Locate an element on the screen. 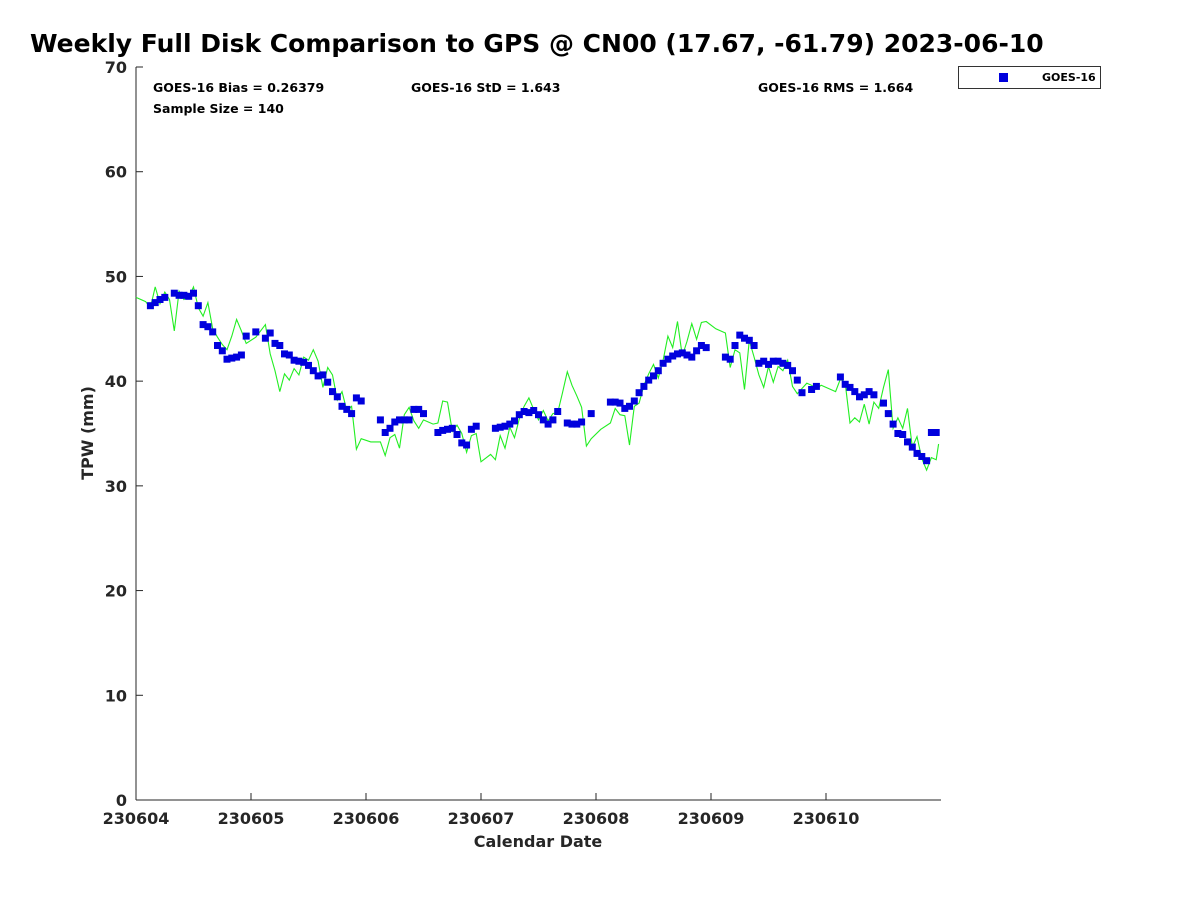 The width and height of the screenshot is (1200, 900). legend: GOES-16 is located at coordinates (1029, 77).